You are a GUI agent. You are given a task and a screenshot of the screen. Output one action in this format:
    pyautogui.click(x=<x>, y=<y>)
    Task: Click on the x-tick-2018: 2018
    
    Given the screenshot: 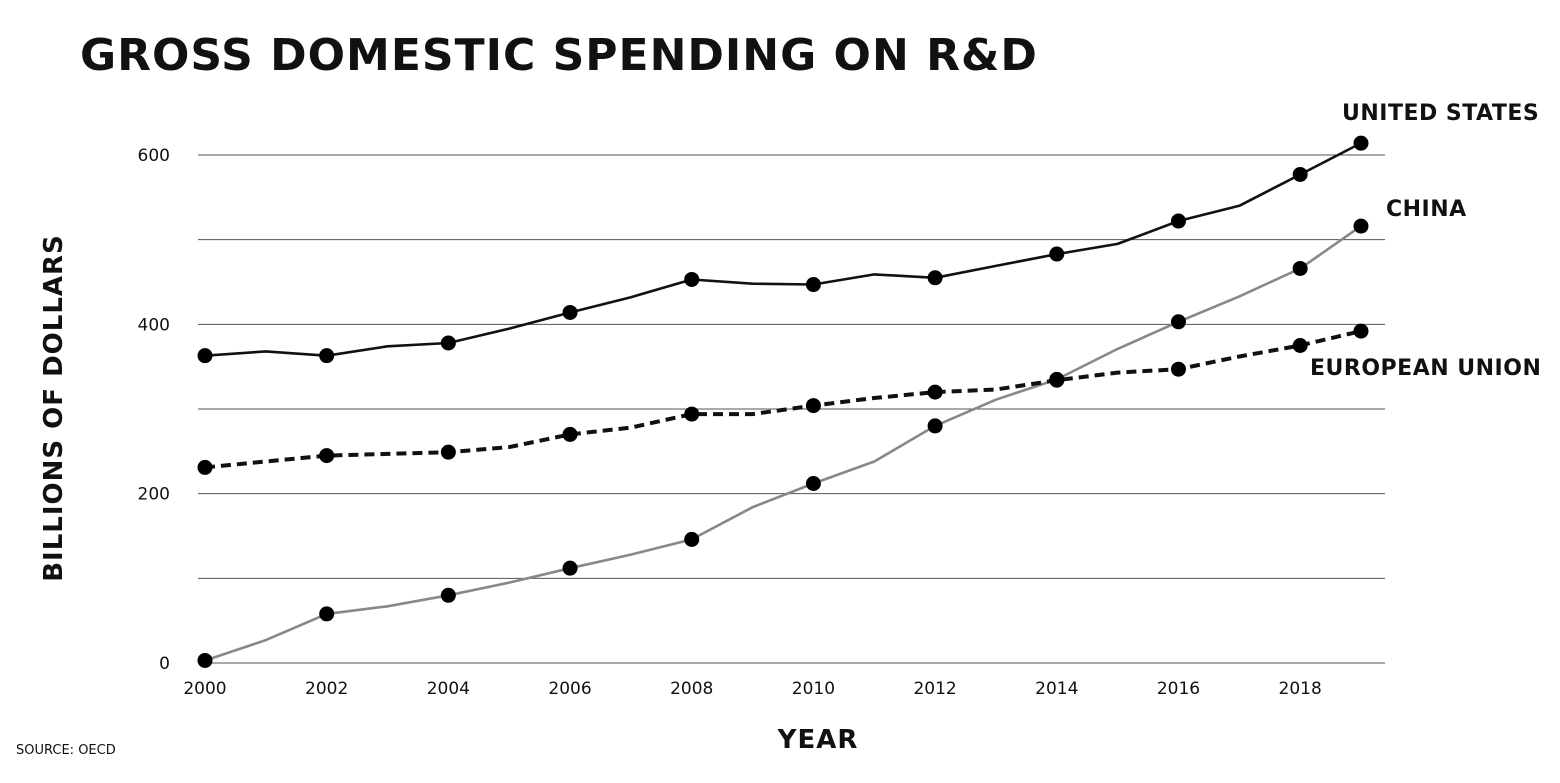 What is the action you would take?
    pyautogui.click(x=1300, y=689)
    